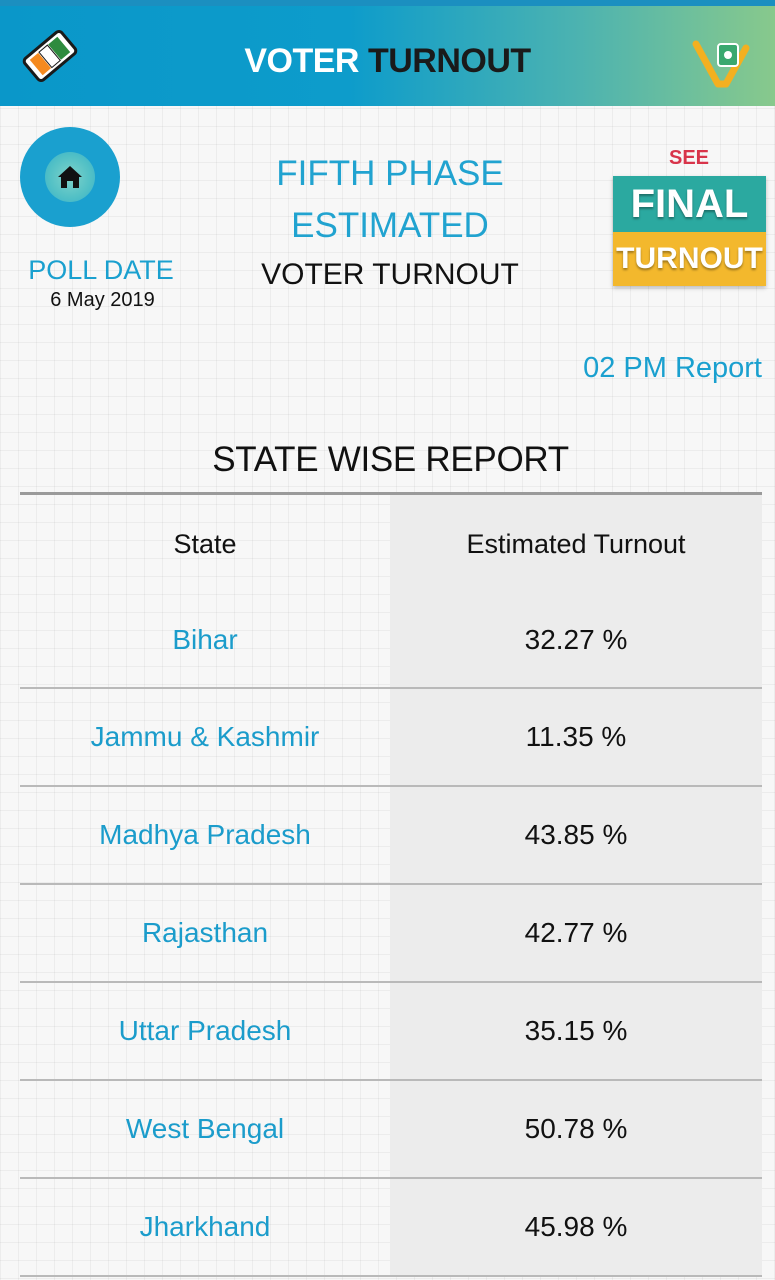 This screenshot has width=775, height=1280. I want to click on turnout-value: 32.27 %, so click(576, 639).